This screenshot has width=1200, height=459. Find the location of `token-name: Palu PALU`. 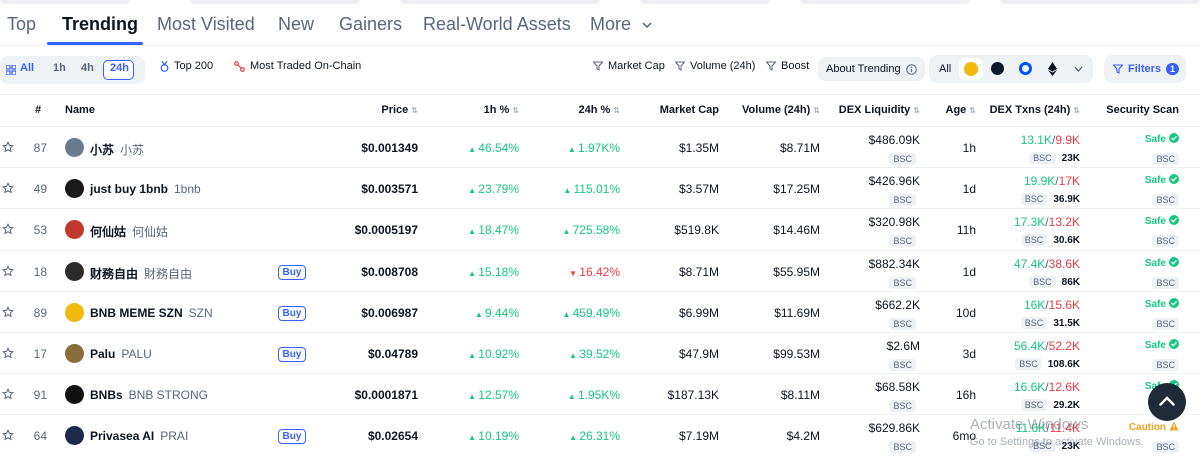

token-name: Palu PALU is located at coordinates (121, 354).